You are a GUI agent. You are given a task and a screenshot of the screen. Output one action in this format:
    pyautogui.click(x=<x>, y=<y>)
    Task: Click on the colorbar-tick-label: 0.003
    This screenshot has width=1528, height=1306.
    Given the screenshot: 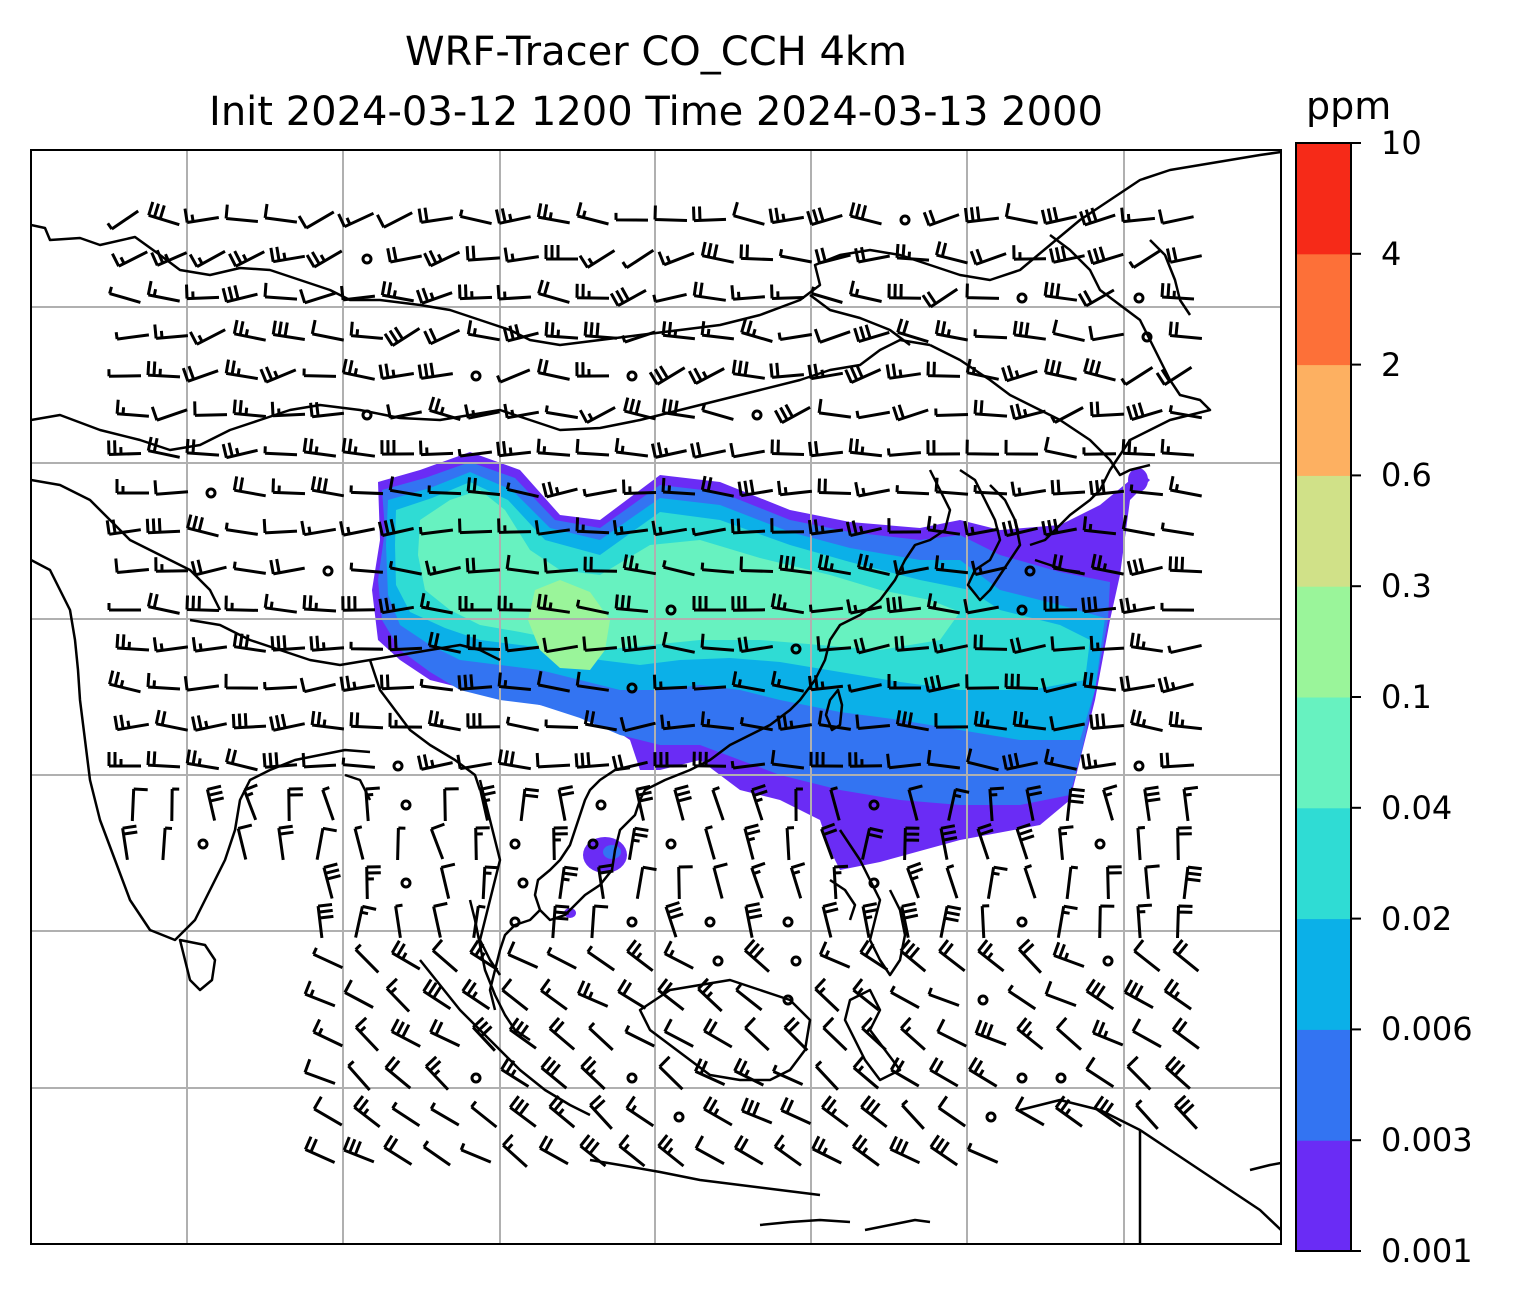 What is the action you would take?
    pyautogui.click(x=1427, y=1140)
    